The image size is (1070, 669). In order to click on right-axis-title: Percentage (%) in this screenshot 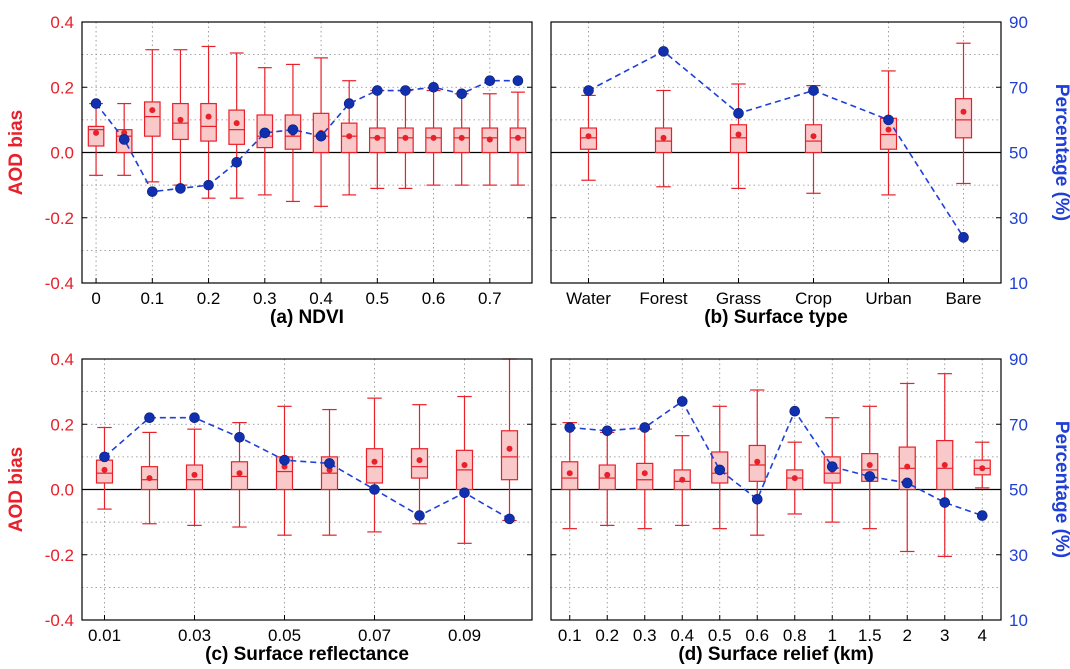, I will do `click(1060, 489)`.